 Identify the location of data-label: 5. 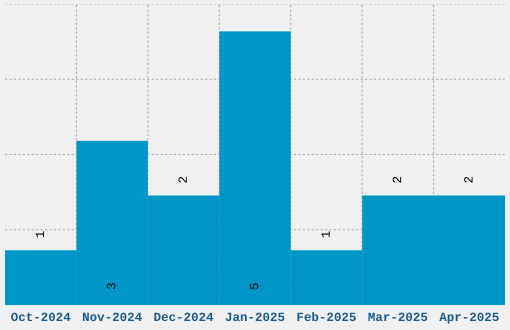
(254, 286).